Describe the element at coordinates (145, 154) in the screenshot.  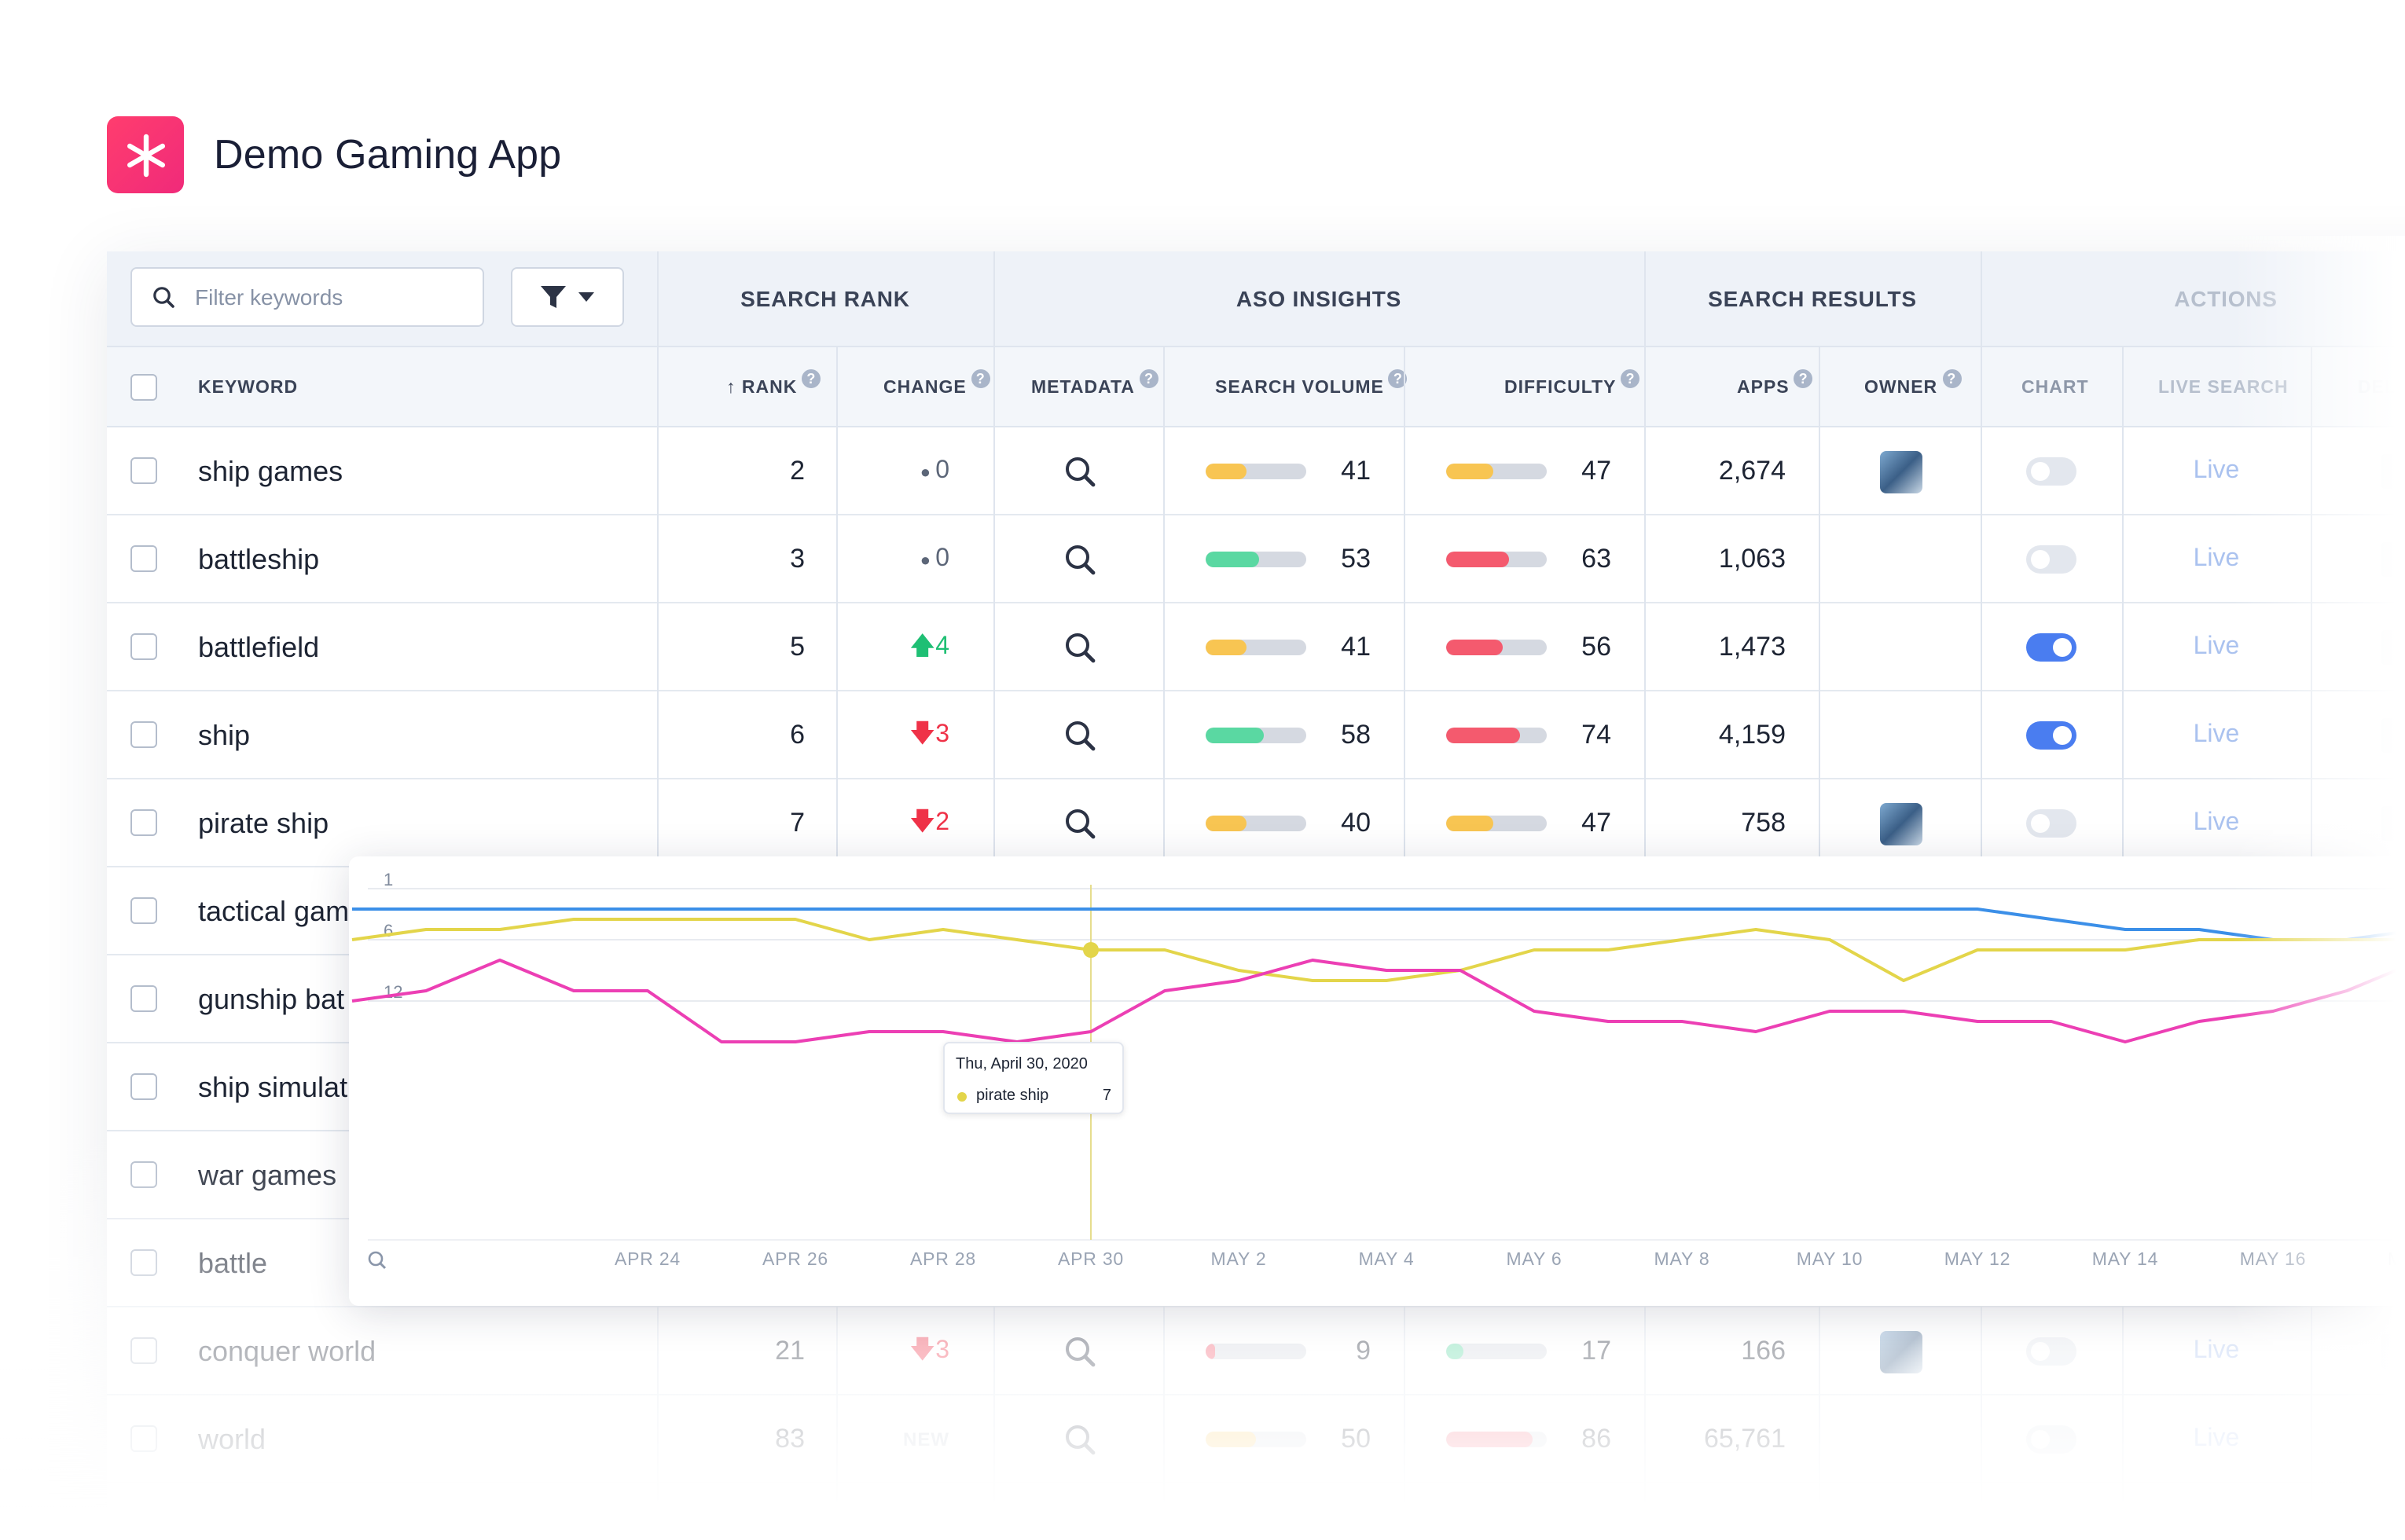
I see `asterisk-logo-icon` at that location.